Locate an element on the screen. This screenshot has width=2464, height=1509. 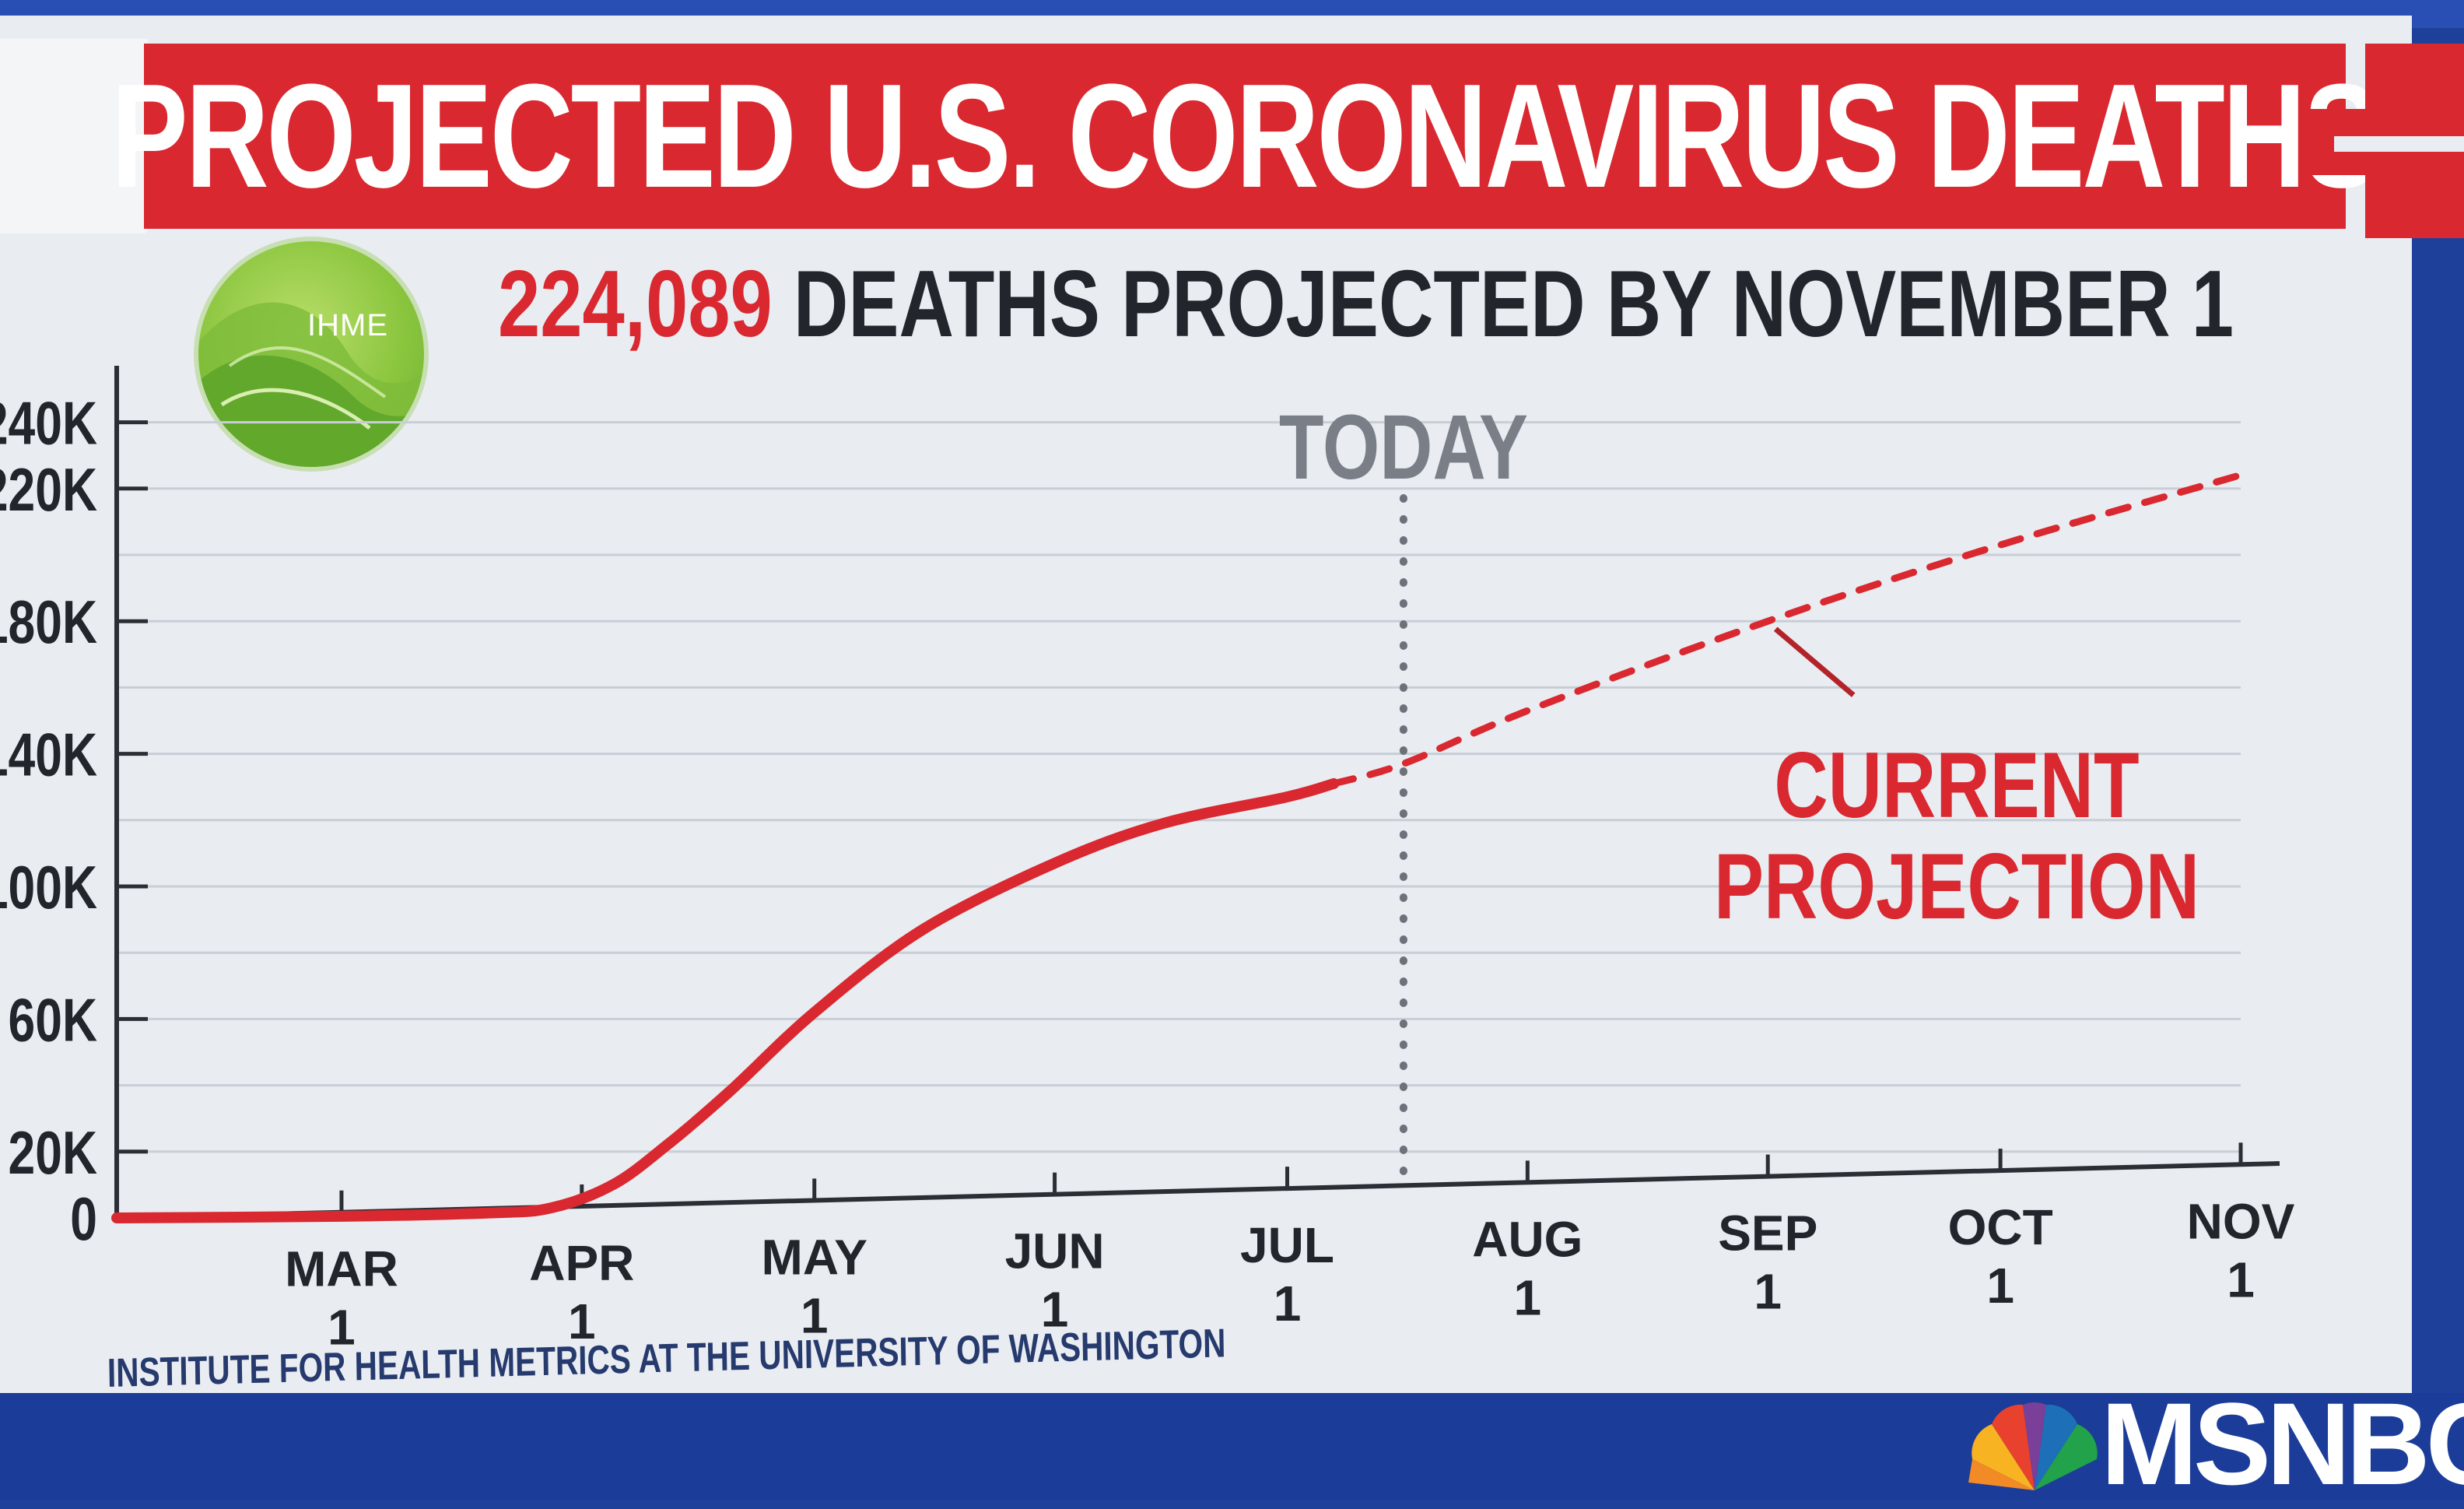
corner-tab is located at coordinates (74, 136).